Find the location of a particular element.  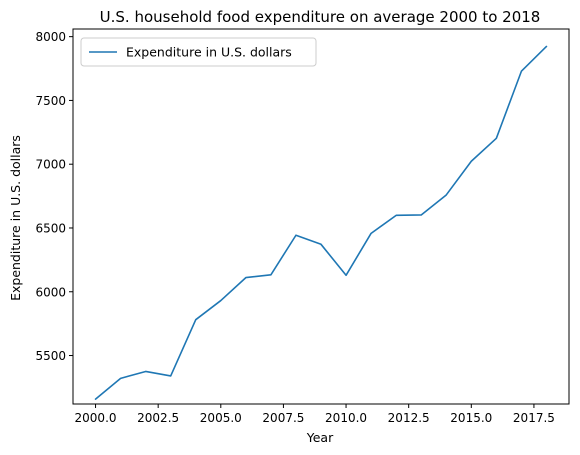

x-tick-label: 2007.5 is located at coordinates (283, 418).